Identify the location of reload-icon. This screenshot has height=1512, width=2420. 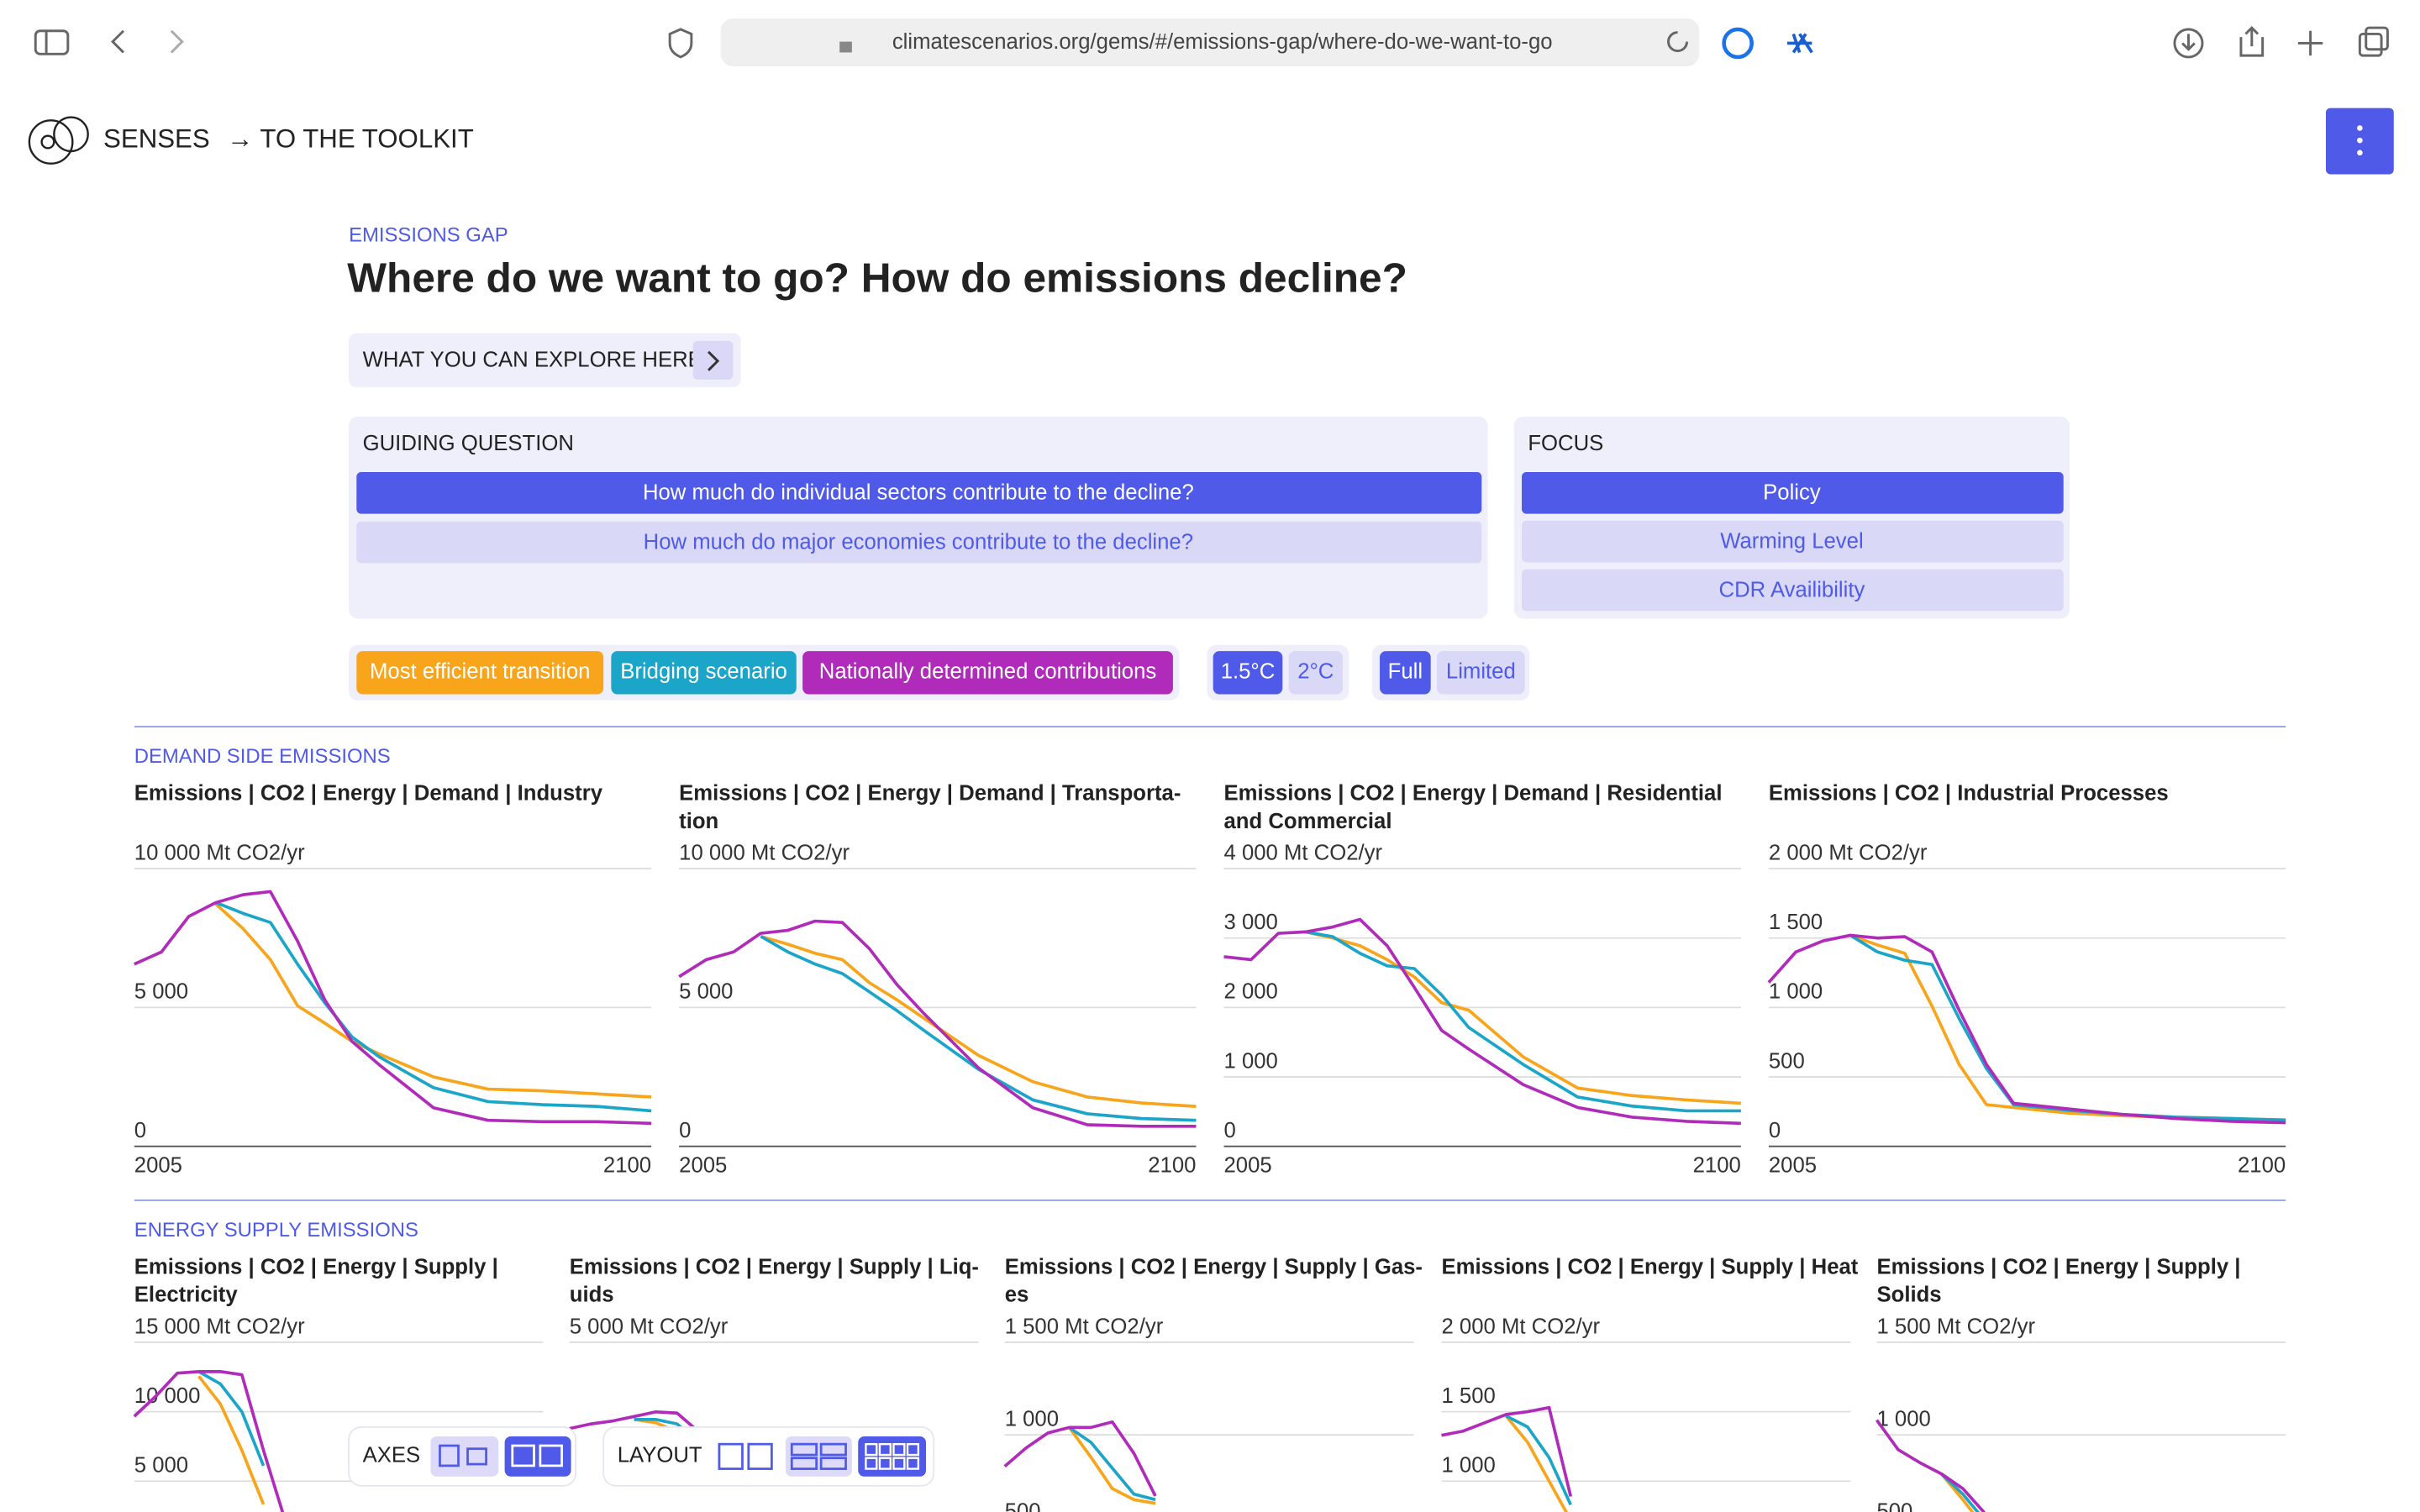
(1678, 42).